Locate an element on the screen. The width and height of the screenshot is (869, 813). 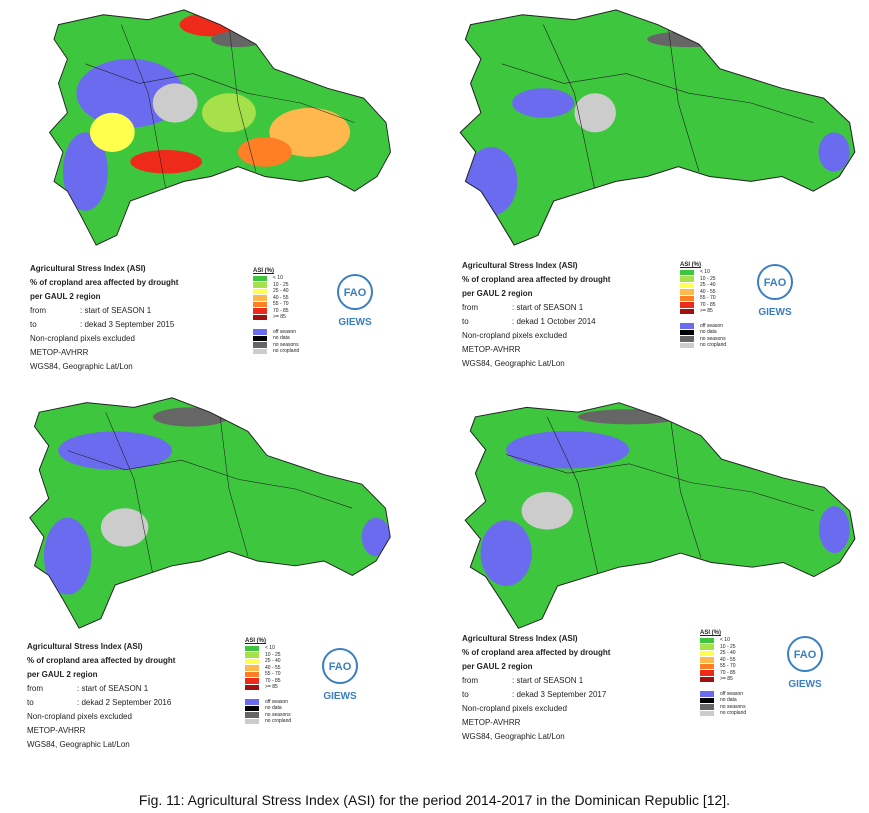
legend-label: 55 - 70 is located at coordinates (728, 666).